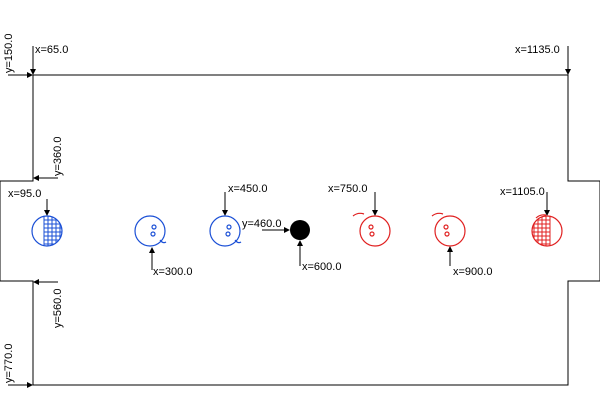 The height and width of the screenshot is (400, 600). I want to click on top-left-x-marker: x=65.0, so click(49, 59).